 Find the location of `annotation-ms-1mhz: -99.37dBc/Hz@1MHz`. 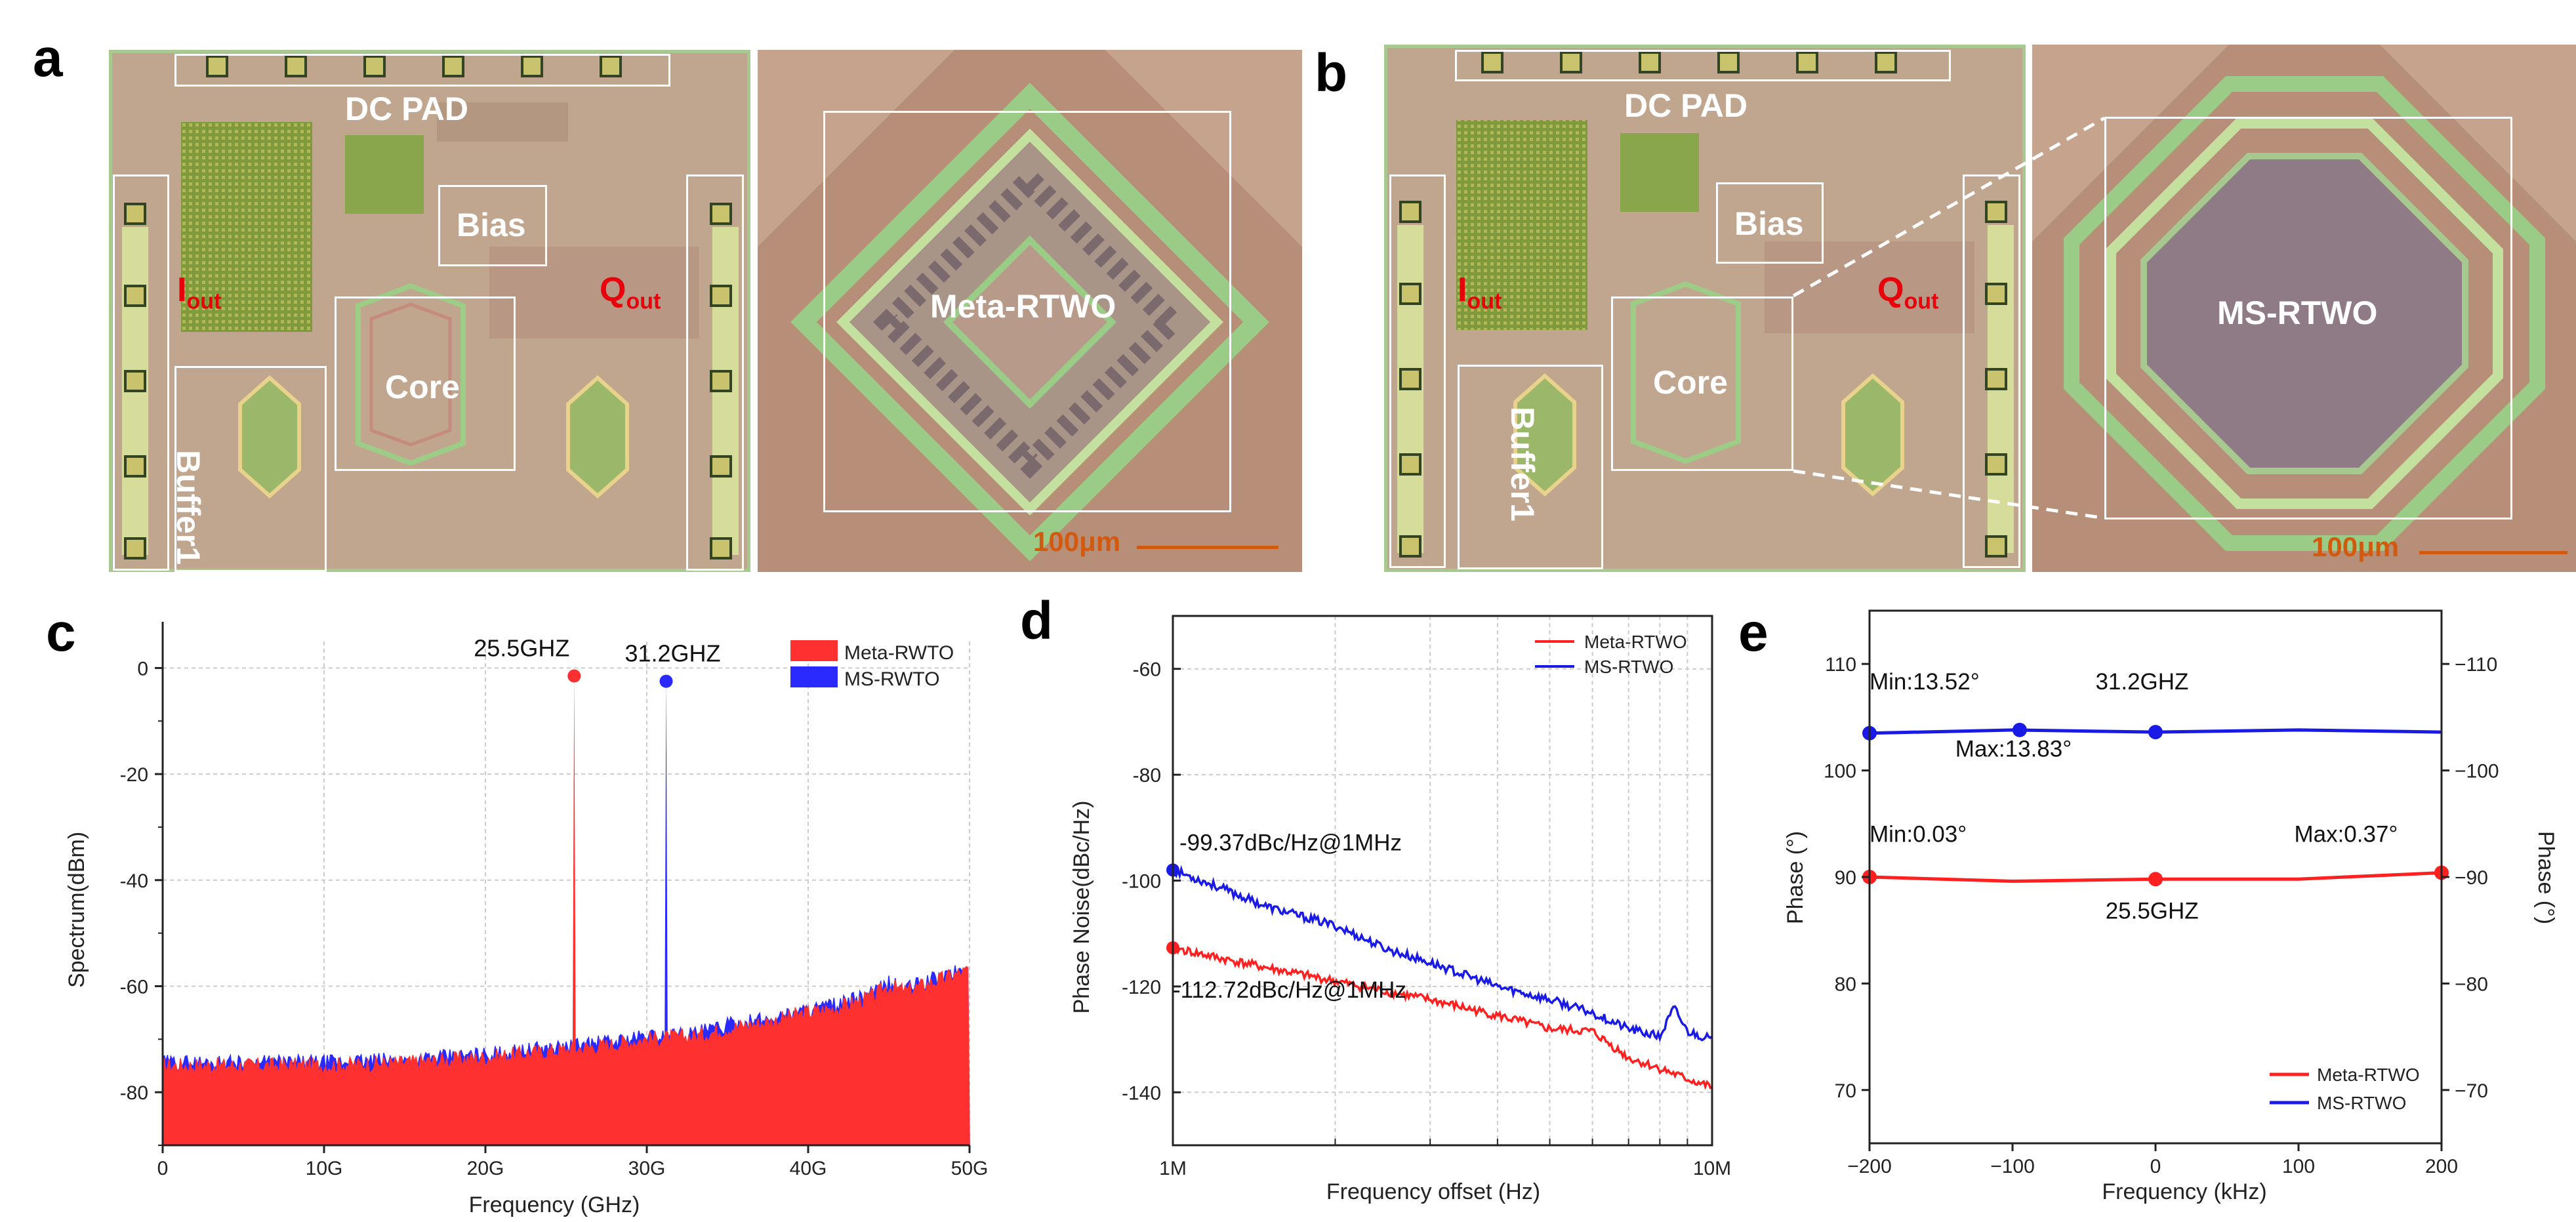

annotation-ms-1mhz: -99.37dBc/Hz@1MHz is located at coordinates (1290, 843).